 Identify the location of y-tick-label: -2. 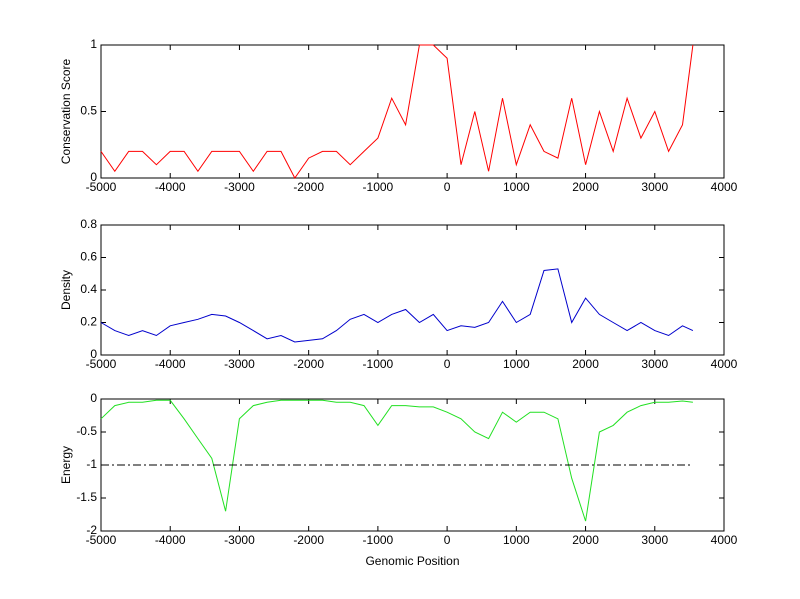
(91, 530).